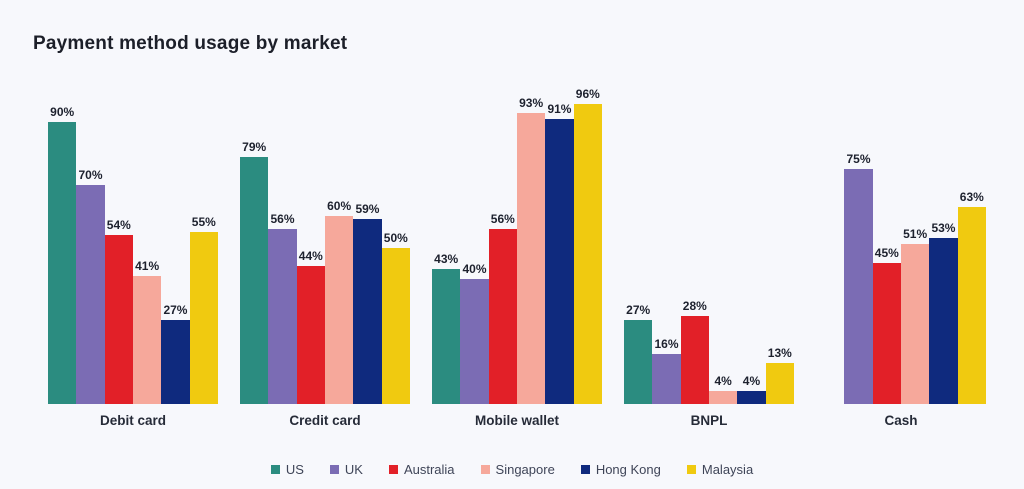  What do you see at coordinates (90, 174) in the screenshot?
I see `value-label-uk-debit-card: 70%` at bounding box center [90, 174].